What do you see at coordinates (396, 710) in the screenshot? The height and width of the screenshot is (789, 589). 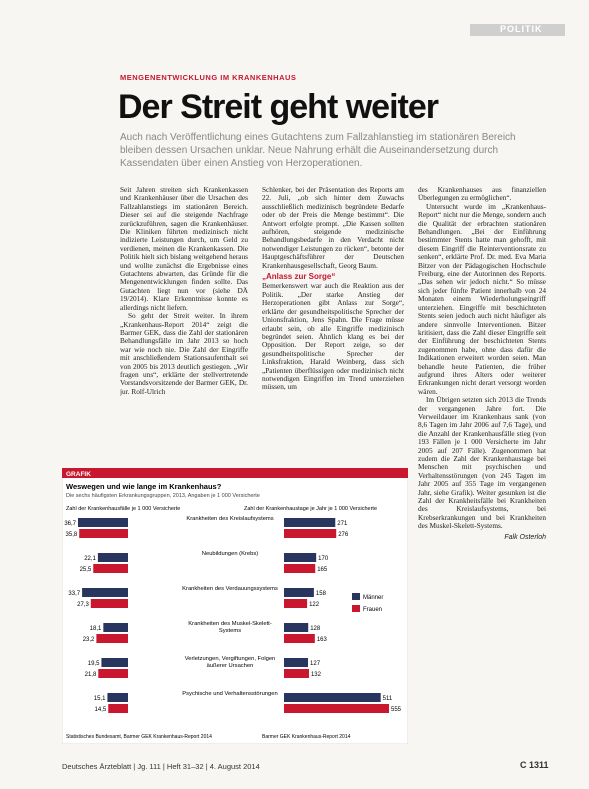 I see `value-label: 555` at bounding box center [396, 710].